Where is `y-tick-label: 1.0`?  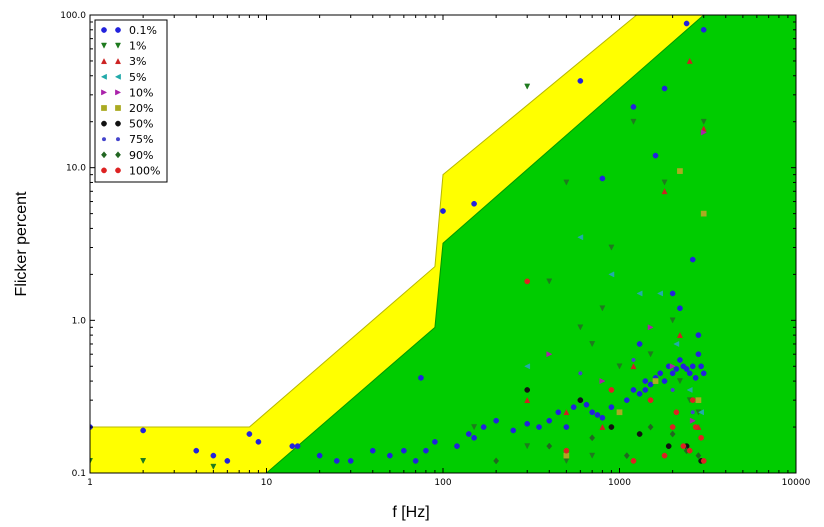 y-tick-label: 1.0 is located at coordinates (79, 321).